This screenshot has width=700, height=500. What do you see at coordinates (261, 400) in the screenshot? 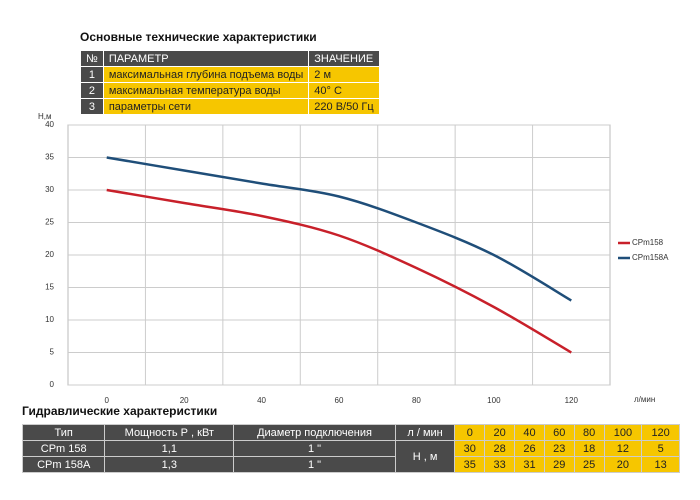
I see `x-tick-label: 40` at bounding box center [261, 400].